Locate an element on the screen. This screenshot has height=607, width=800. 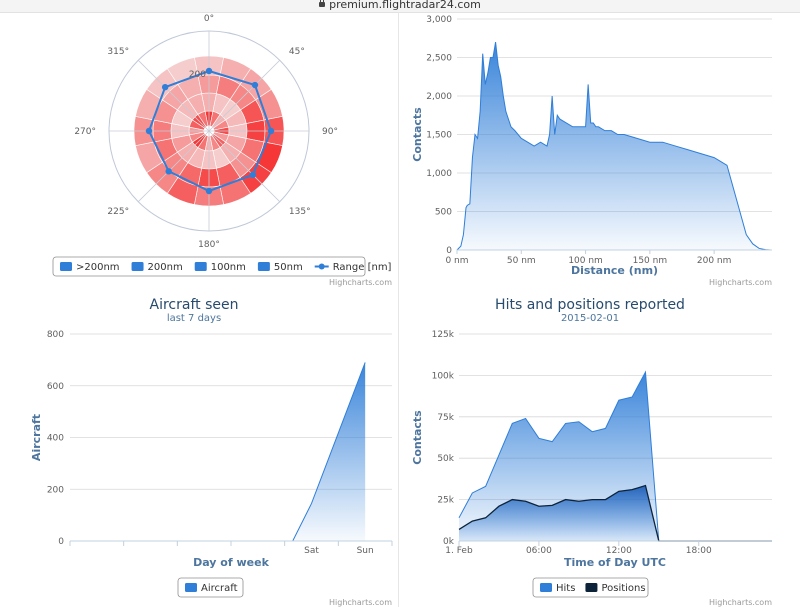
polar-legend: >200nm 200nm 100nm 50nm Range [nm] is located at coordinates (222, 266).